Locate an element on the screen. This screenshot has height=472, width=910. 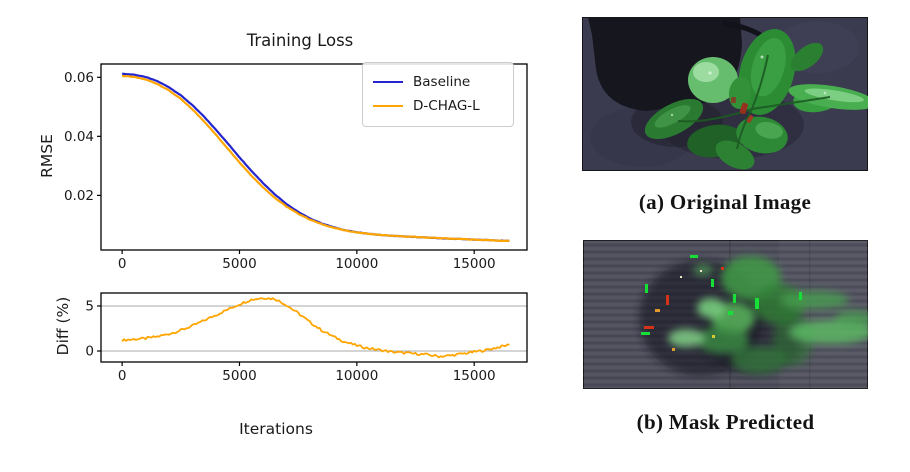
dchagl-line-swatch is located at coordinates (388, 106).